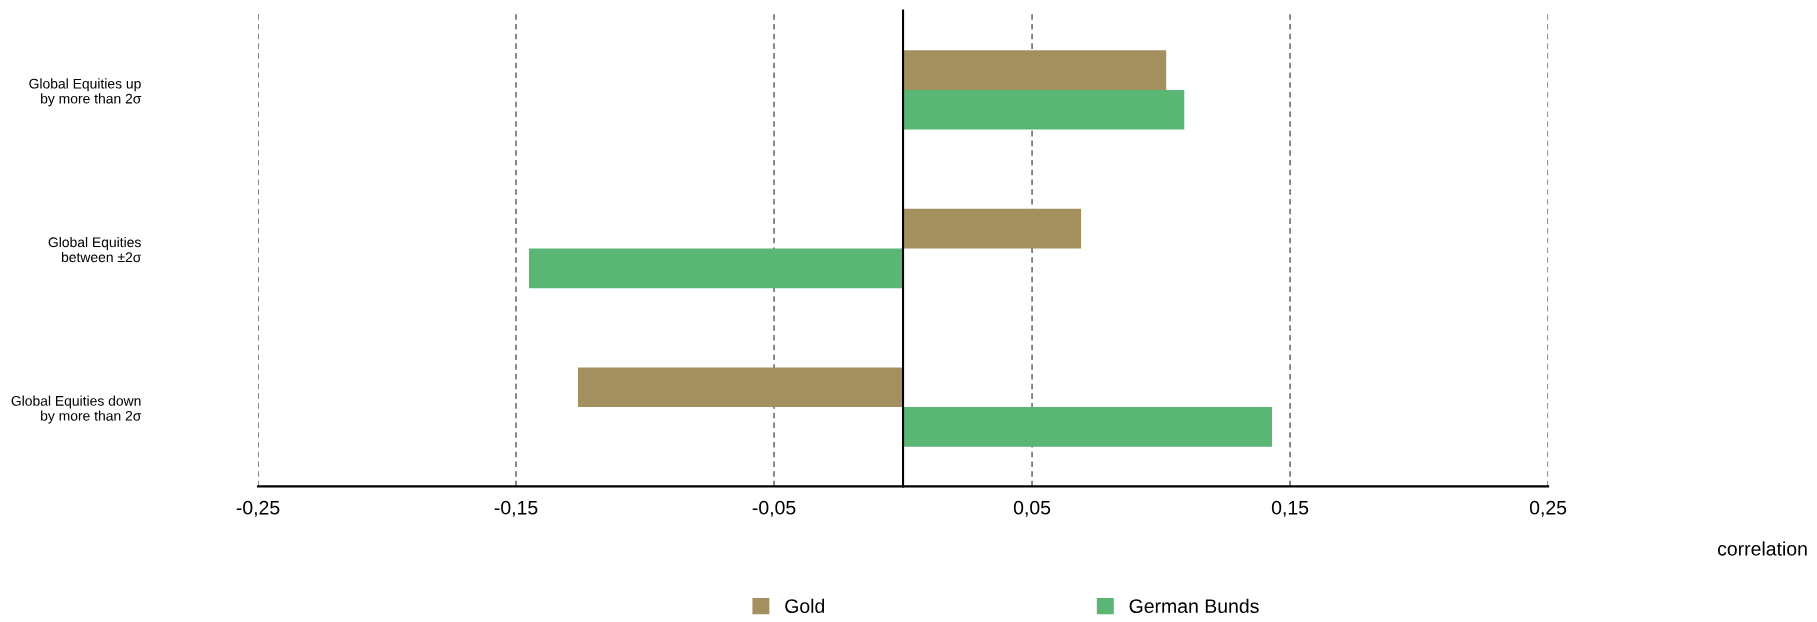  What do you see at coordinates (1194, 606) in the screenshot?
I see `legend-label: German Bunds` at bounding box center [1194, 606].